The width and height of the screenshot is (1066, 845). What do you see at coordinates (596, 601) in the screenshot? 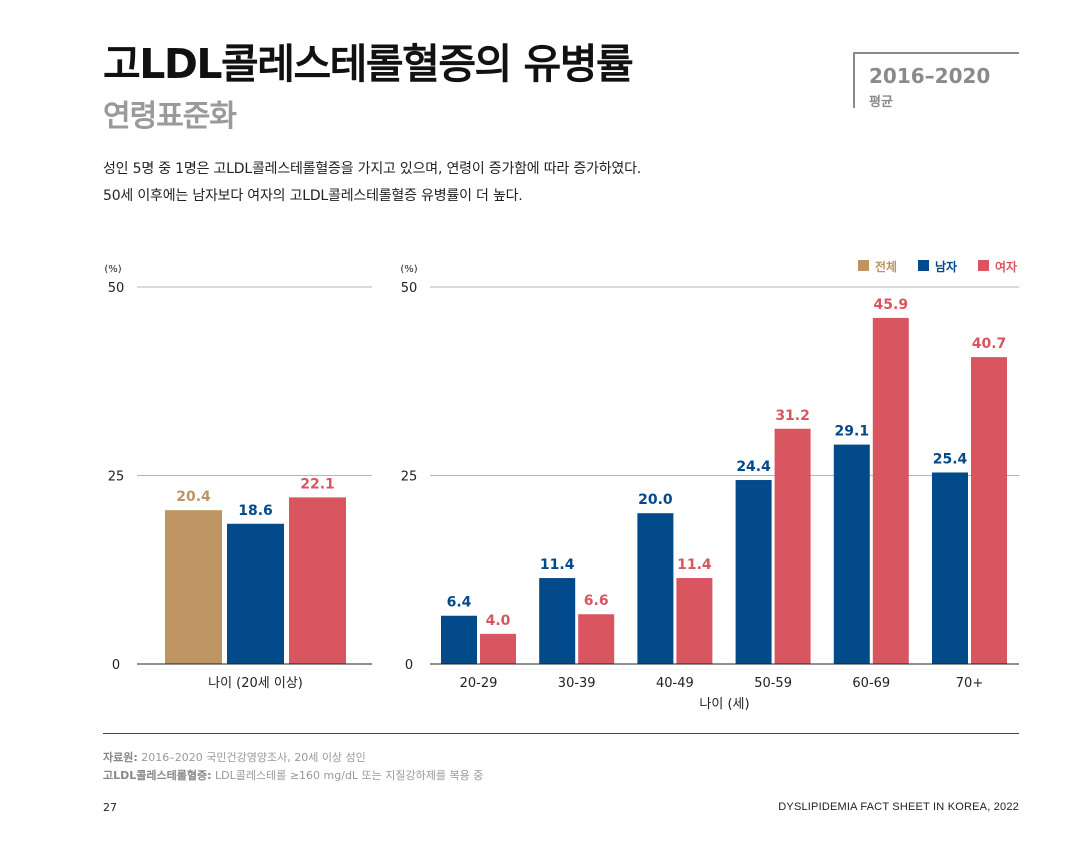
I see `data-label: 6.6` at bounding box center [596, 601].